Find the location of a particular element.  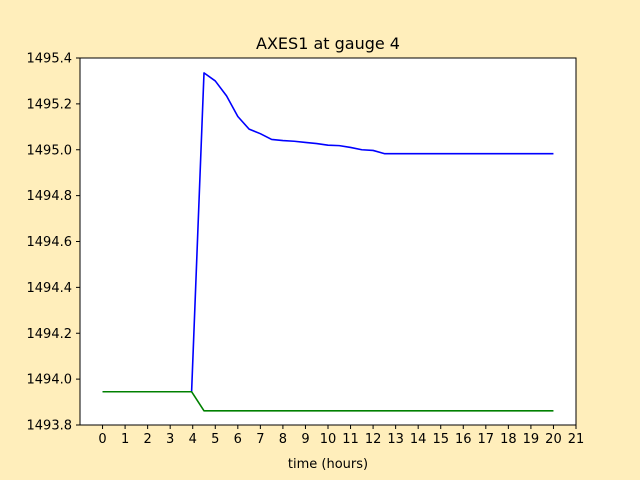

x-tick-label: 18 is located at coordinates (508, 439).